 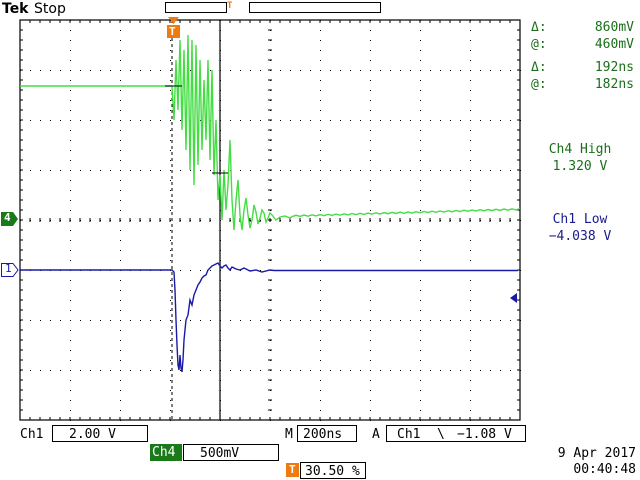 I want to click on ch1-ground-marker: 1, so click(x=10, y=269).